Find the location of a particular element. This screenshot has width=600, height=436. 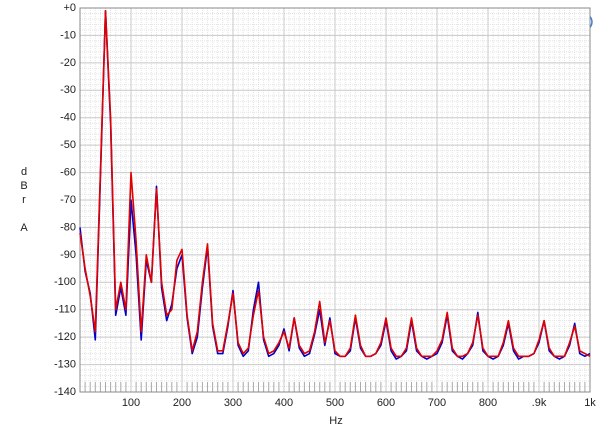

x-tick-label: 500 is located at coordinates (335, 403).